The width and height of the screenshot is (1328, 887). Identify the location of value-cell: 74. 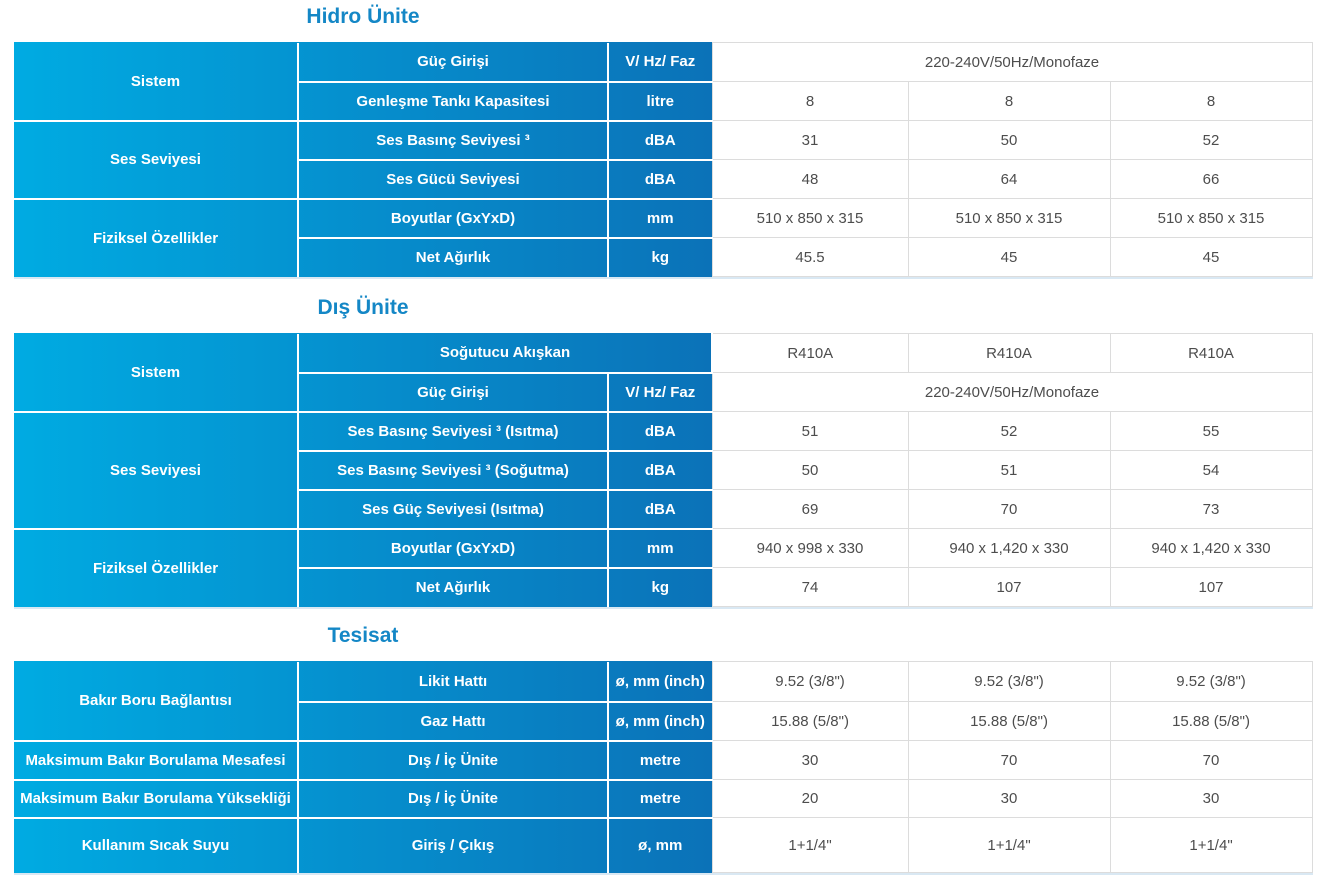
(810, 587).